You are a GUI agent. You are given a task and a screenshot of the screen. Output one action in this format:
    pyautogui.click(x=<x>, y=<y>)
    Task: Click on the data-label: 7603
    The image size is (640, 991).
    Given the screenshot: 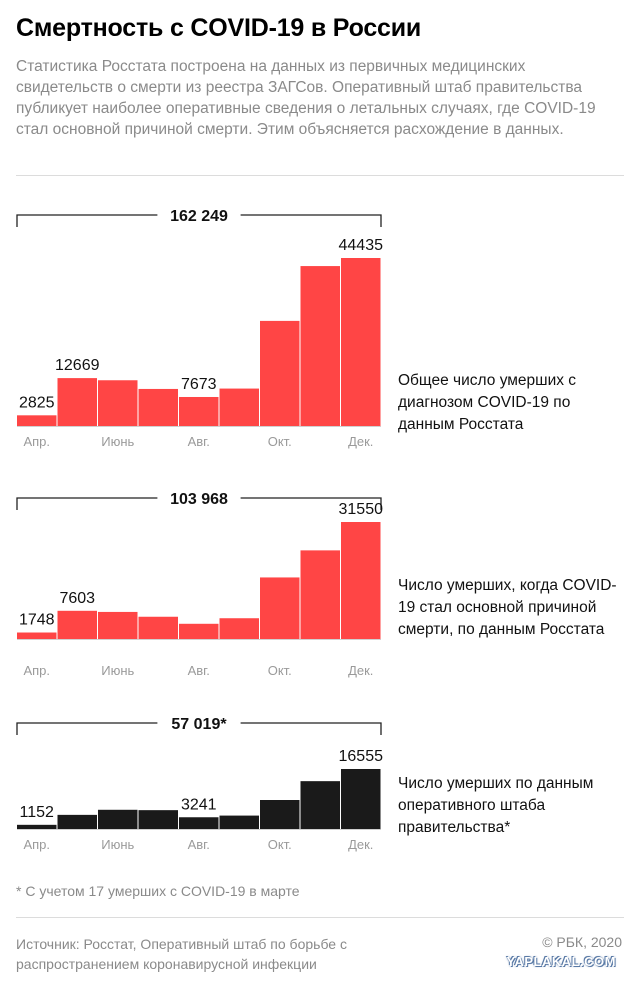 What is the action you would take?
    pyautogui.click(x=77, y=598)
    